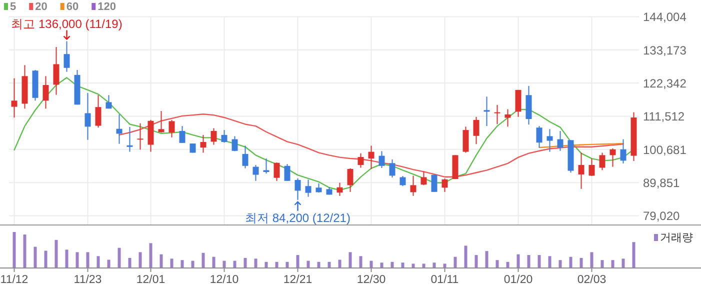 The image size is (701, 289). I want to click on x-tick-label: 01/11, so click(444, 280).